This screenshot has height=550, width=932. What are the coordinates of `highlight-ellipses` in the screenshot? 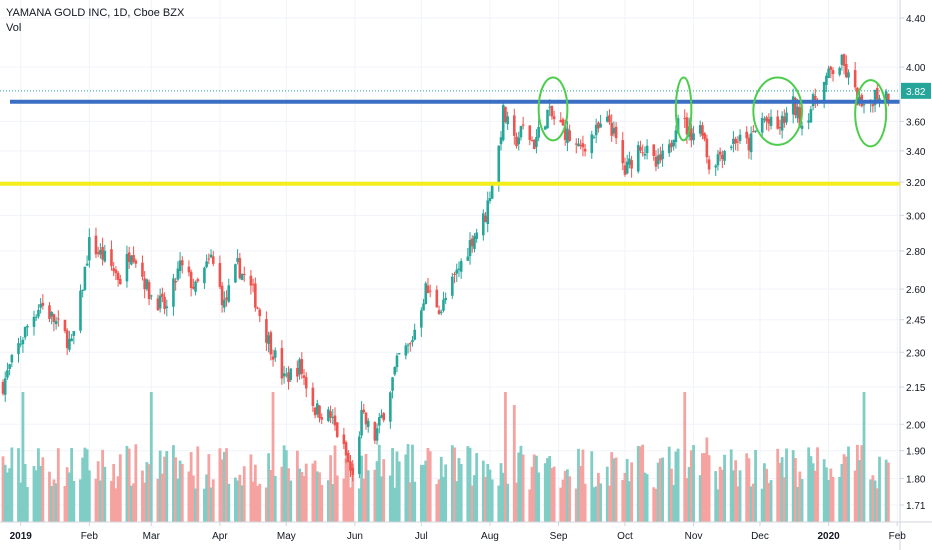 It's located at (712, 112).